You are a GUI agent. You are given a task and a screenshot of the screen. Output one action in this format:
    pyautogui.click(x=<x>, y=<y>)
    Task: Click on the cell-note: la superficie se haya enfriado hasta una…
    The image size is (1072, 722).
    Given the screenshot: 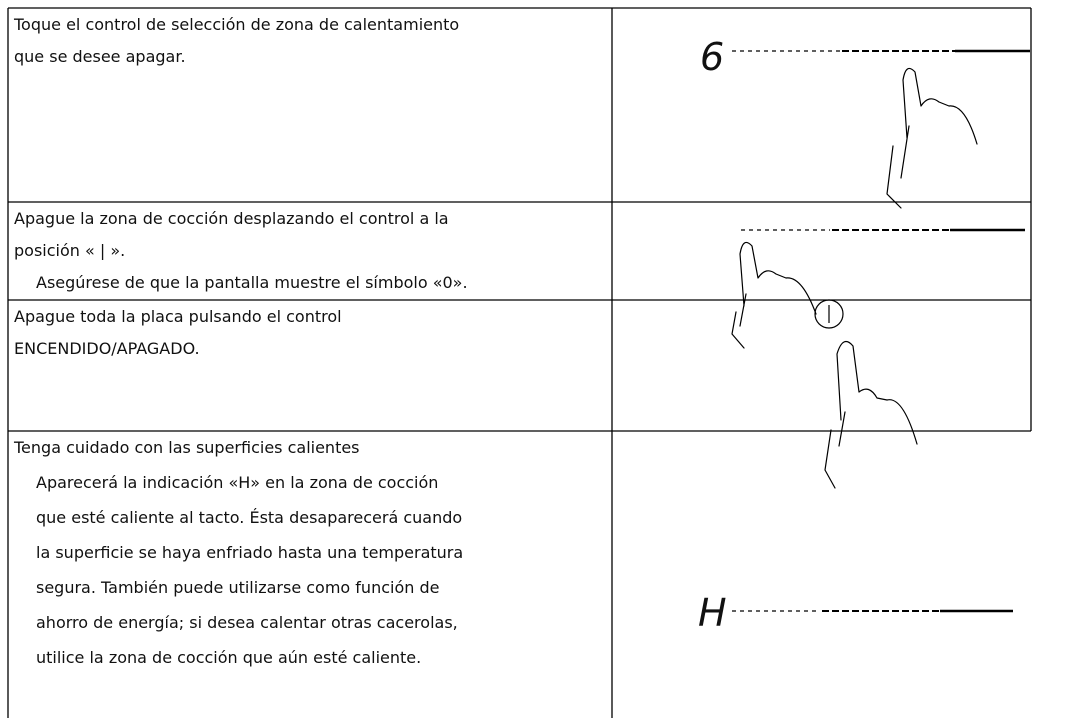 What is the action you would take?
    pyautogui.click(x=249, y=552)
    